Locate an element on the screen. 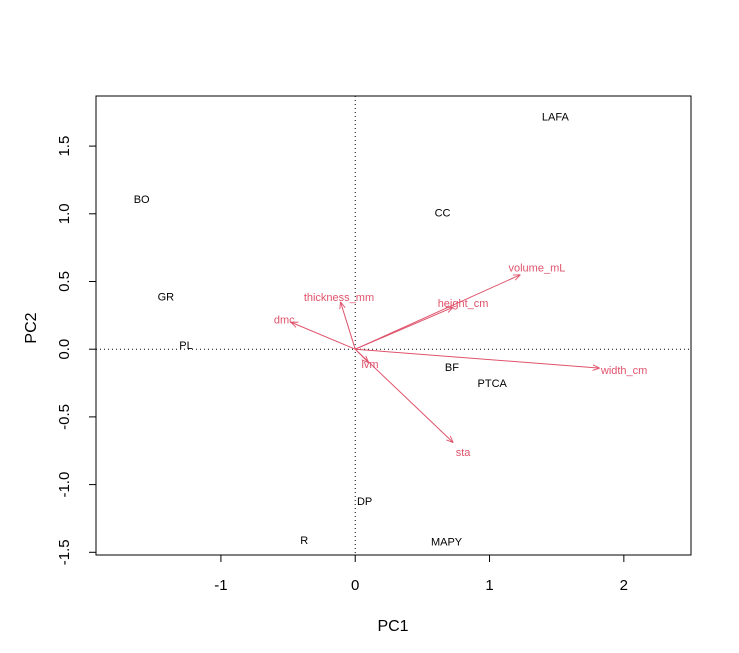 This screenshot has height=653, width=739. y-tick-label: 0.0 is located at coordinates (64, 349).